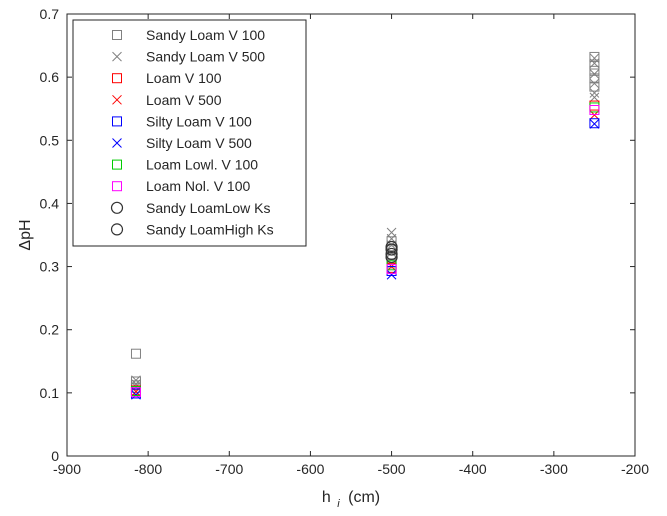 The image size is (667, 516). What do you see at coordinates (50, 267) in the screenshot?
I see `y-tick-label: 0.3` at bounding box center [50, 267].